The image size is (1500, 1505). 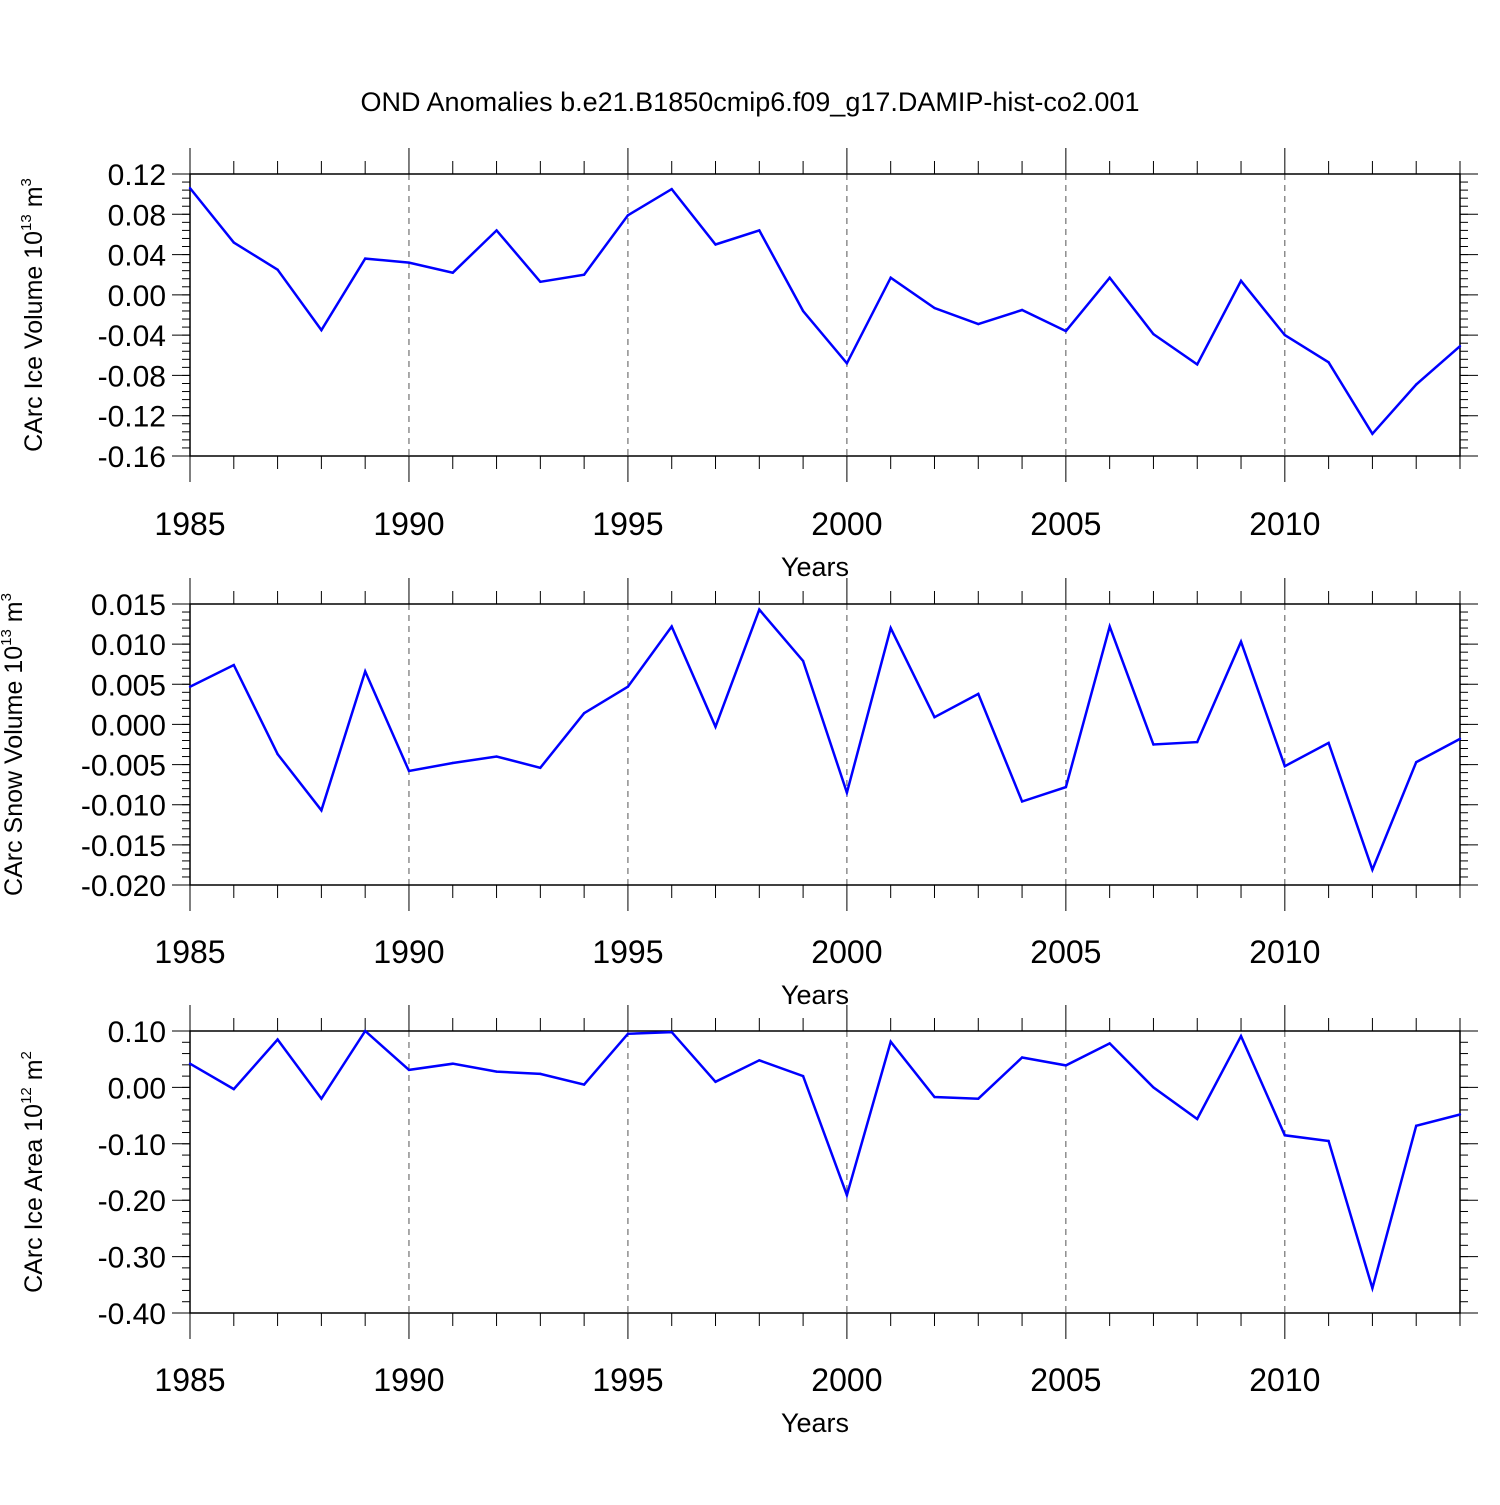 I want to click on y-tick-label: 0.000, so click(x=128, y=725).